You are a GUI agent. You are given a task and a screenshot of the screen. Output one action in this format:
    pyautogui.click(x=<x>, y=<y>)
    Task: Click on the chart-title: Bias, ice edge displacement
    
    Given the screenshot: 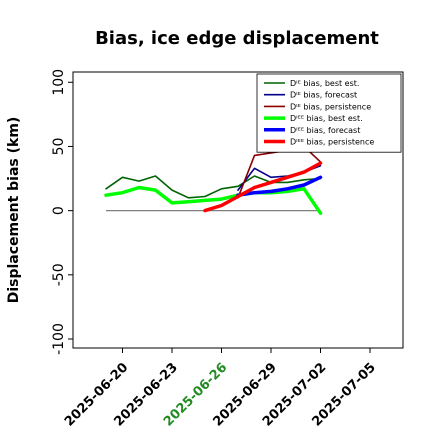 What is the action you would take?
    pyautogui.click(x=237, y=38)
    